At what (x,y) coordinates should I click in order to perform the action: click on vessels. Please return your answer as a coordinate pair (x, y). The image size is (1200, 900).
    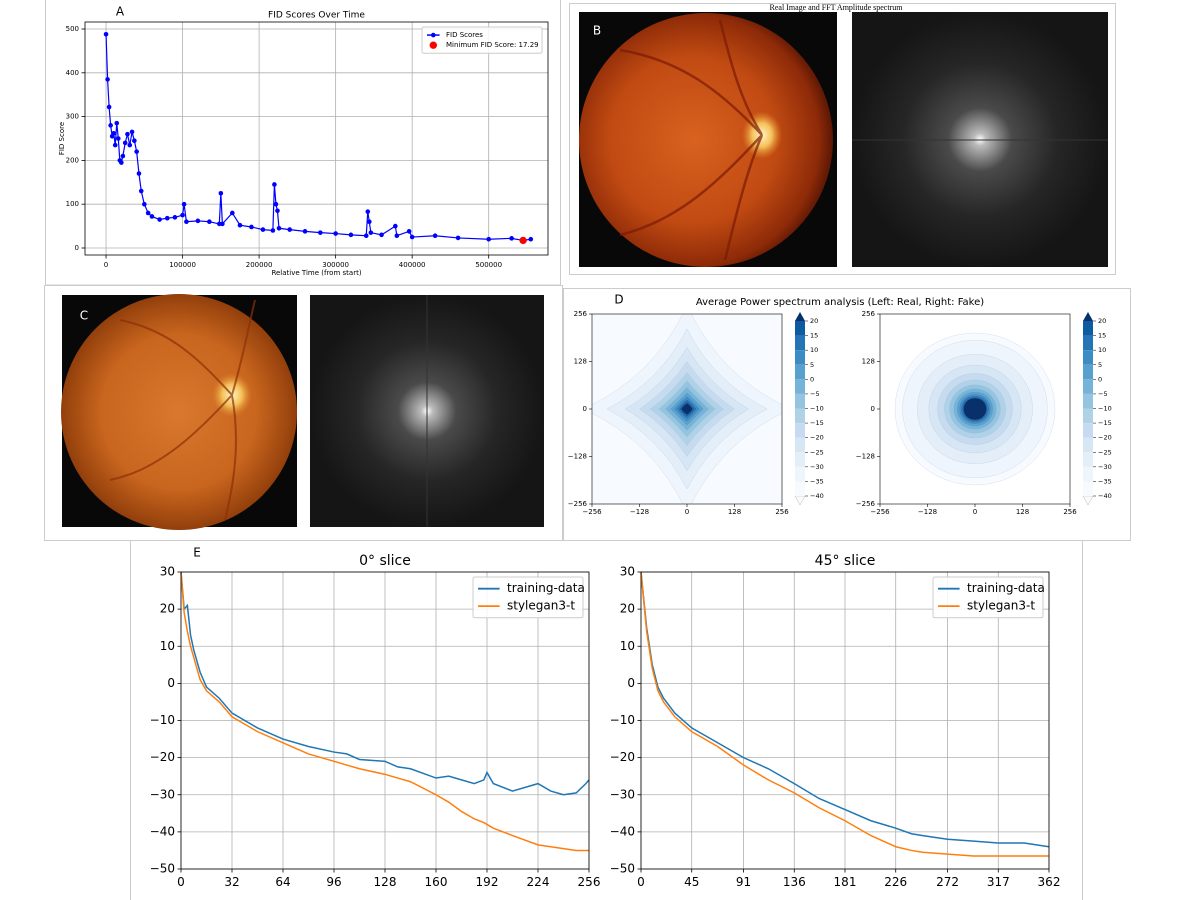
    Looking at the image, I should click on (182, 410).